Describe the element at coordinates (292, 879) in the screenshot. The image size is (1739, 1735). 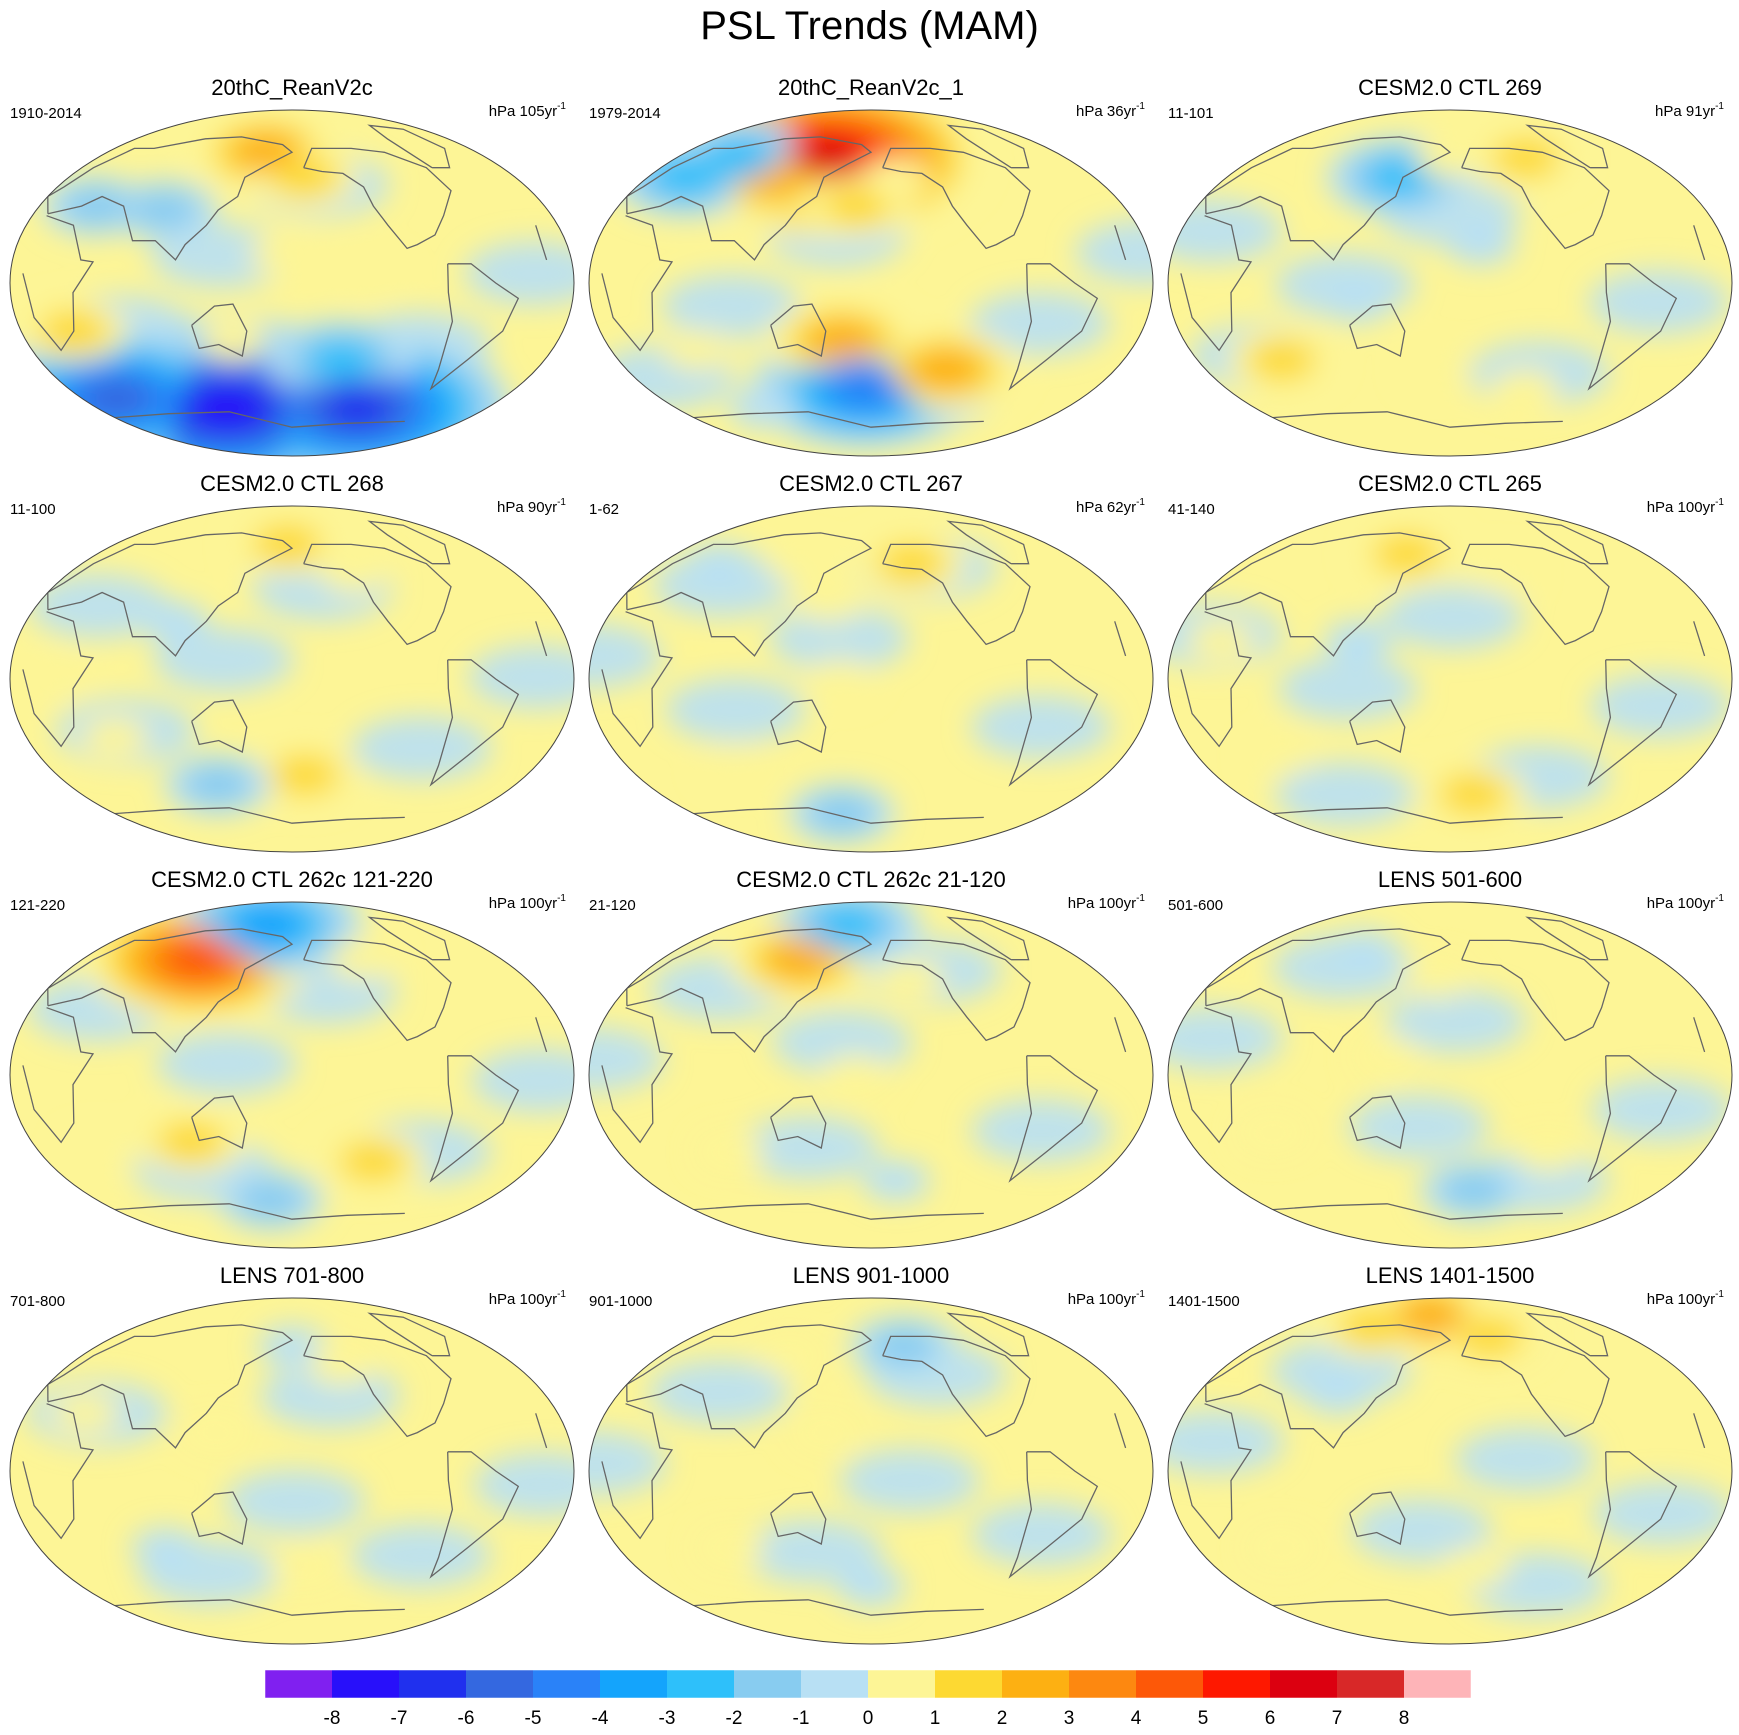
I see `panel-title: CESM2.0 CTL 262c 121-220` at that location.